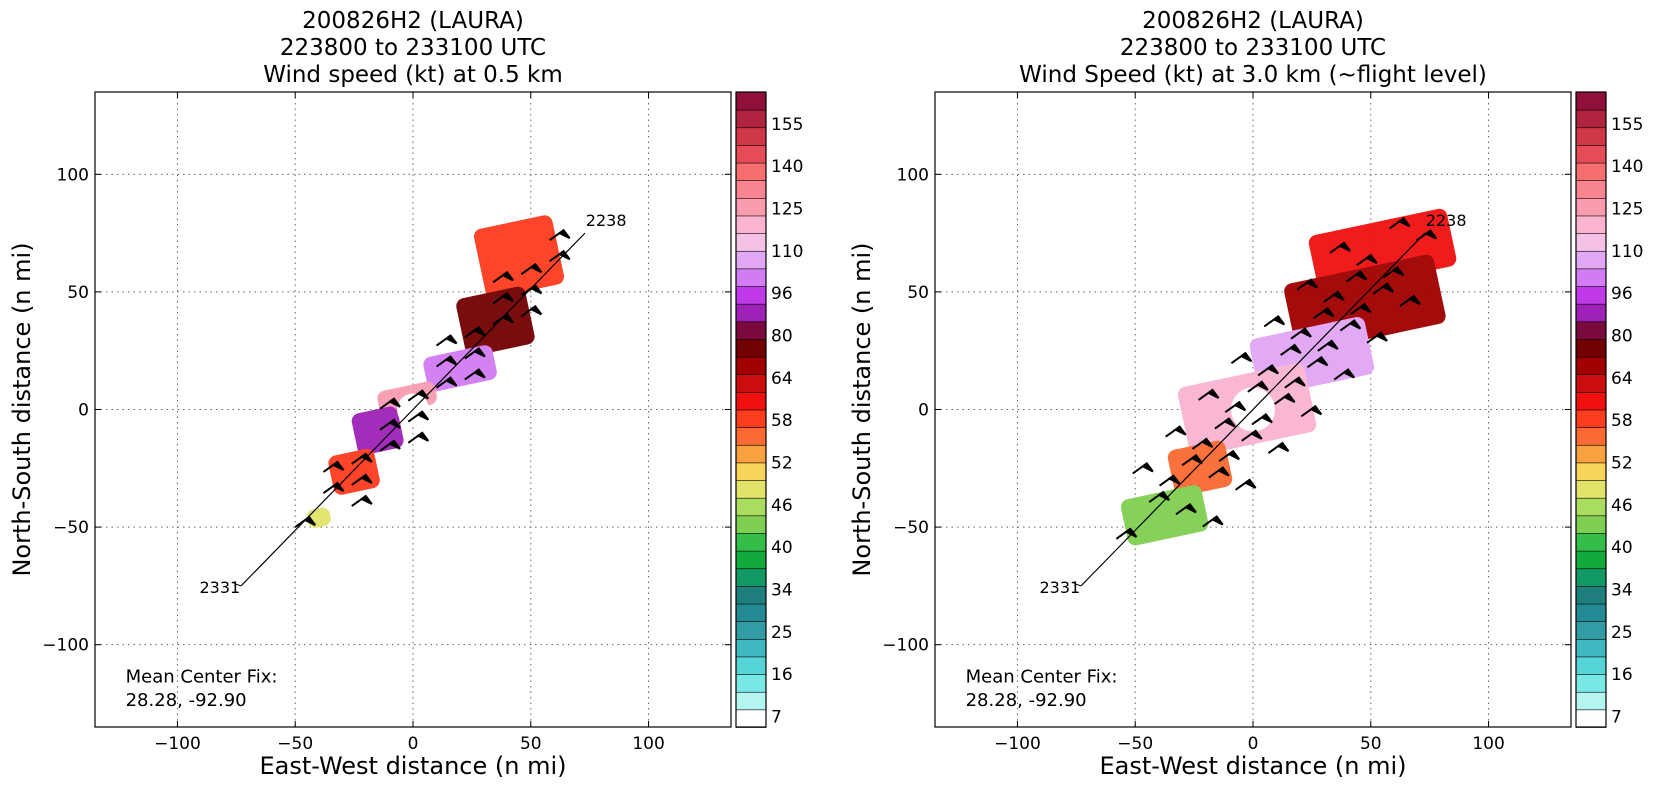 The image size is (1654, 791). I want to click on x-tick-label: 0, so click(413, 744).